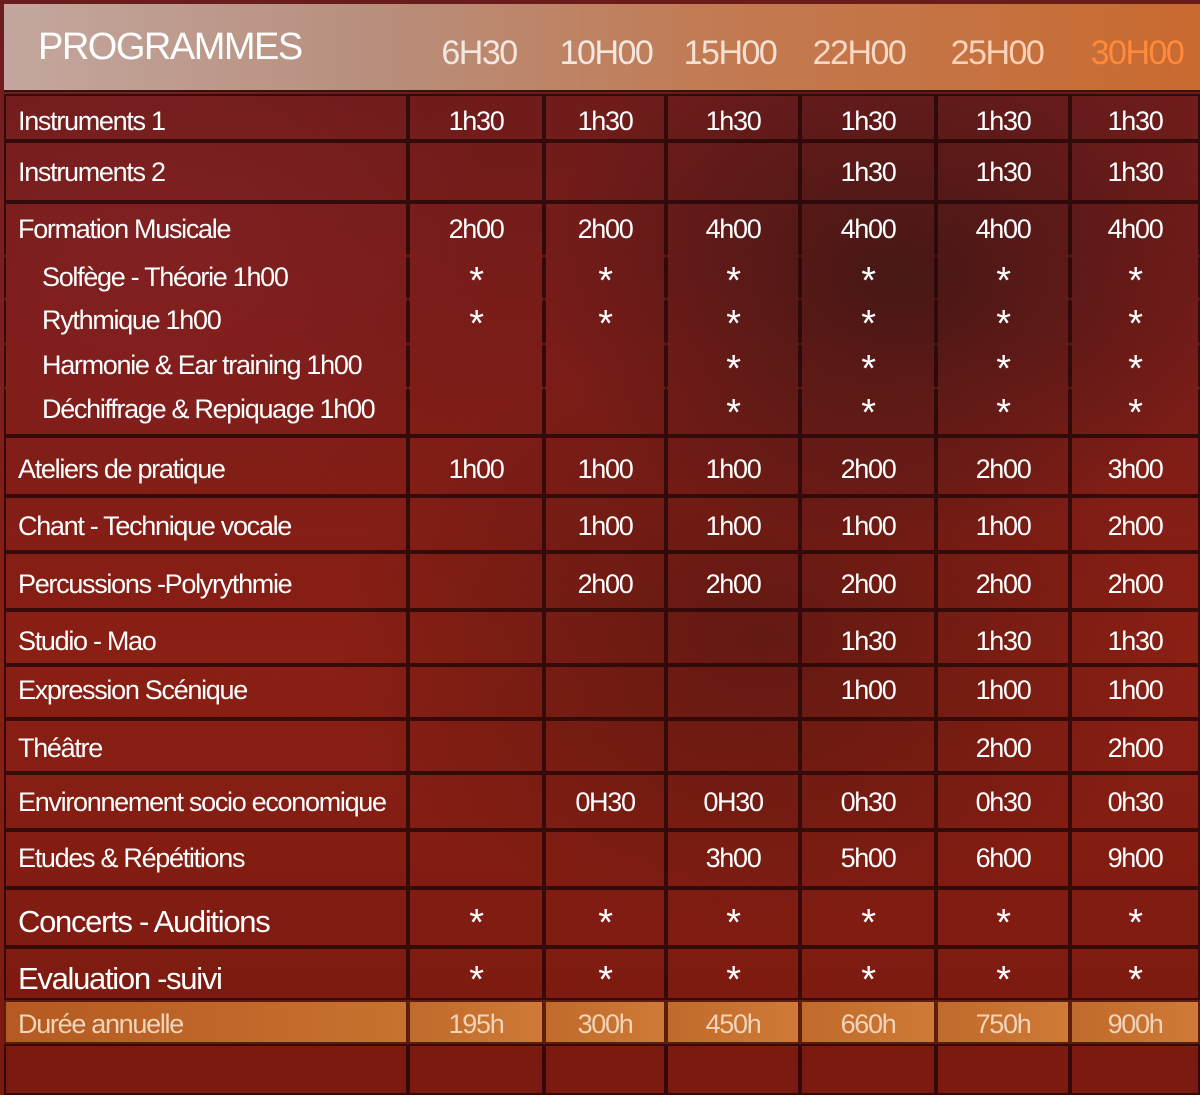 The image size is (1200, 1095). What do you see at coordinates (476, 1024) in the screenshot?
I see `total-duration: 195h` at bounding box center [476, 1024].